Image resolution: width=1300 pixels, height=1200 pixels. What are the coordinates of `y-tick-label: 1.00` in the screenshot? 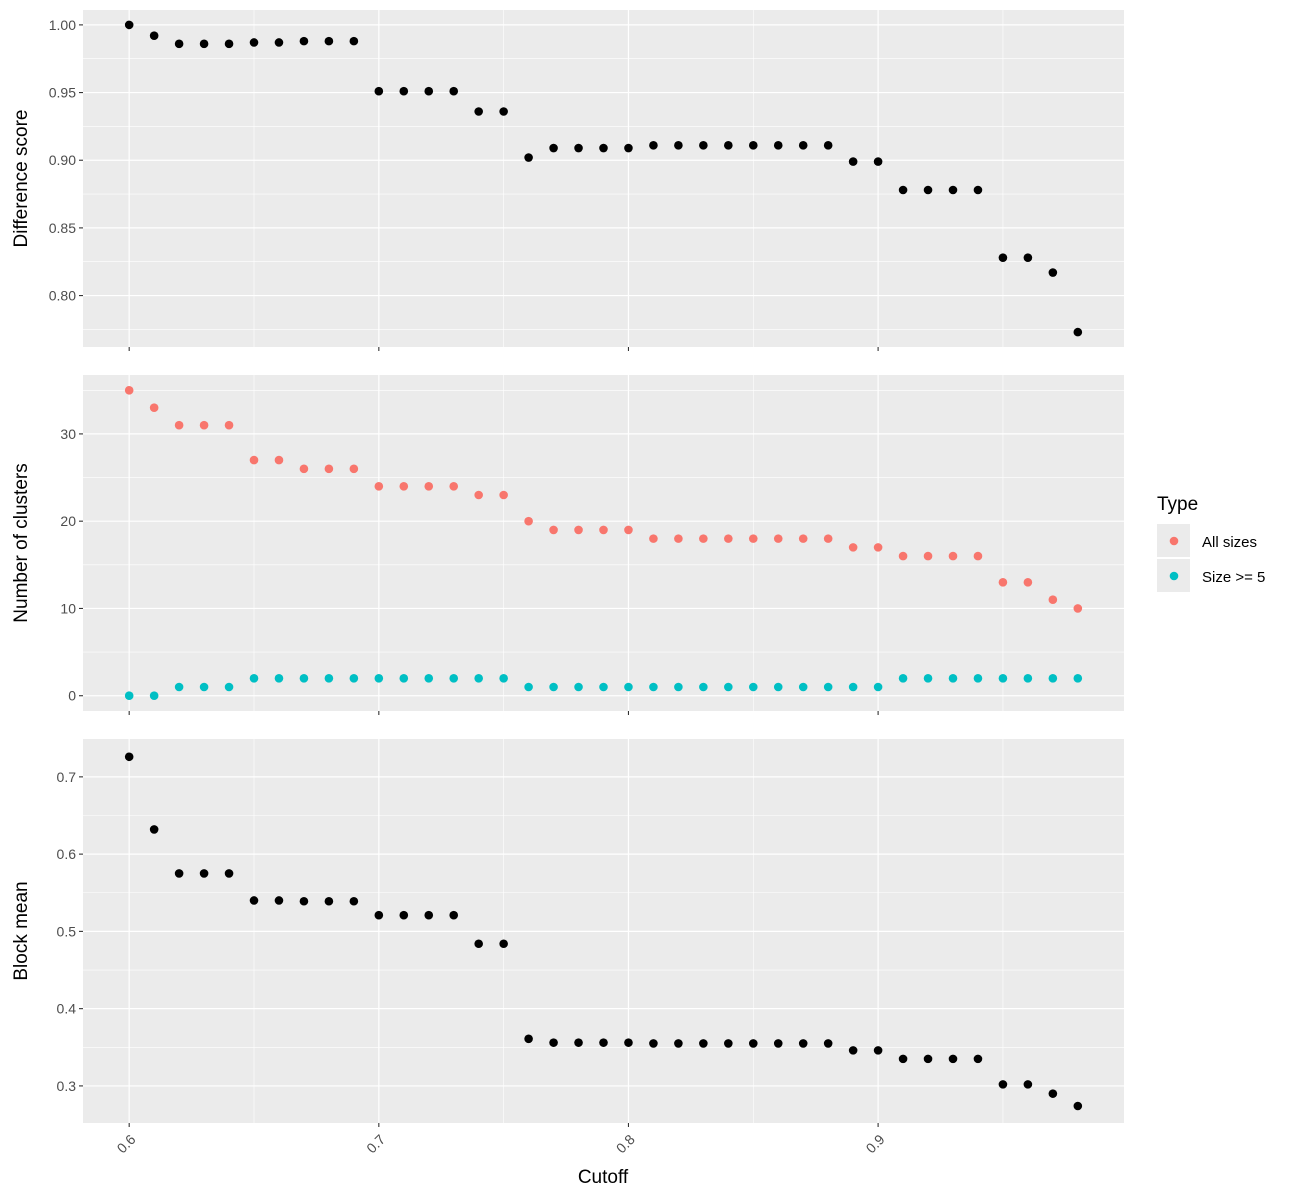 It's located at (62, 25).